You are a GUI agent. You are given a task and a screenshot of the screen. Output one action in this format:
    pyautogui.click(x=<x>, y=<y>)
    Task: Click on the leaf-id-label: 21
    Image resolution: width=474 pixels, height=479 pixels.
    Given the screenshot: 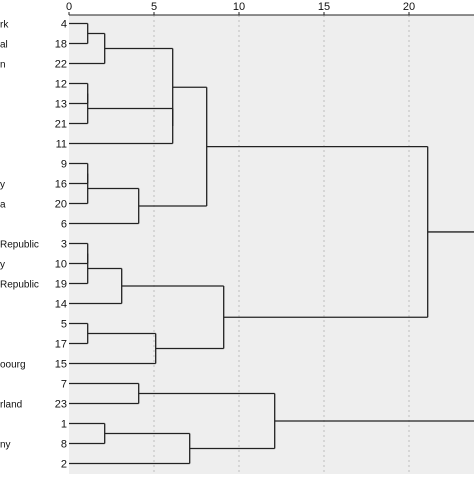 What is the action you would take?
    pyautogui.click(x=61, y=125)
    